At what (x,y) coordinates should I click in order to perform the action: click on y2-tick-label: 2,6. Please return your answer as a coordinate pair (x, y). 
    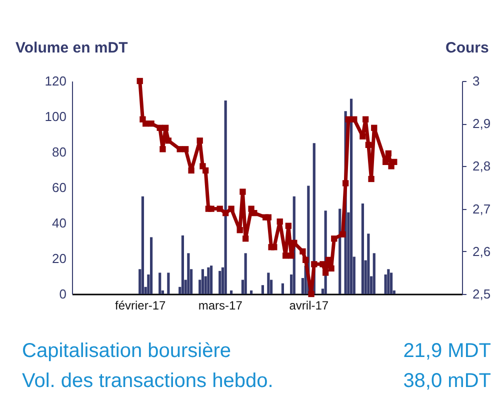
    Looking at the image, I should click on (481, 251).